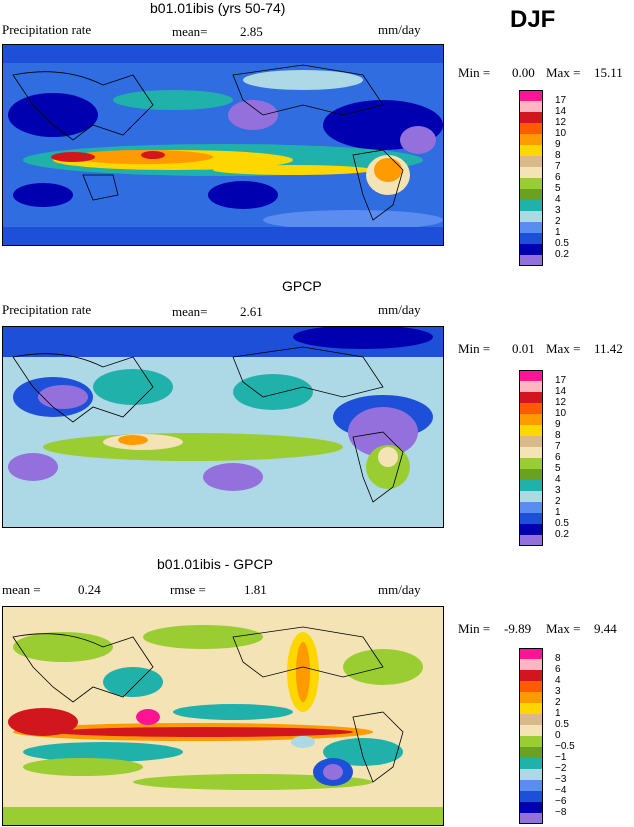 This screenshot has width=634, height=827. I want to click on panel3-mean-label: mean =, so click(21, 589).